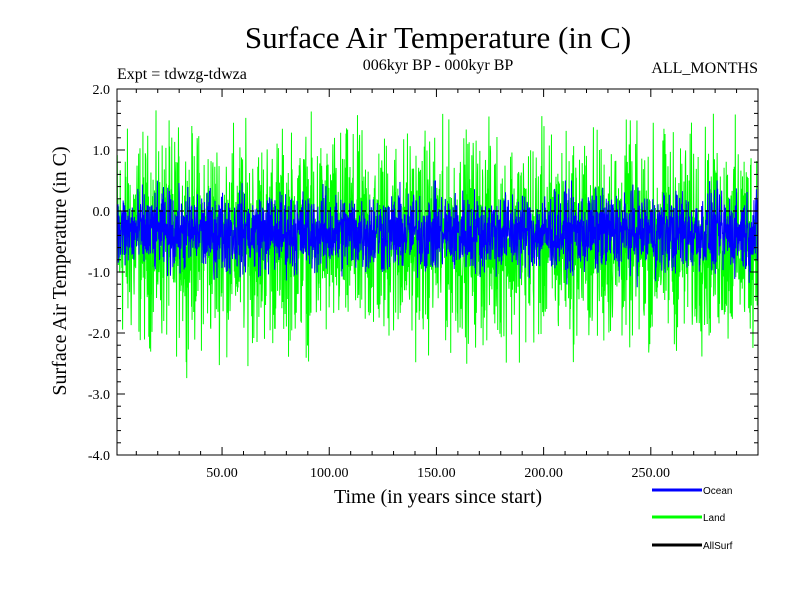 Image resolution: width=800 pixels, height=600 pixels. I want to click on y-tick-label: 0.0, so click(102, 212).